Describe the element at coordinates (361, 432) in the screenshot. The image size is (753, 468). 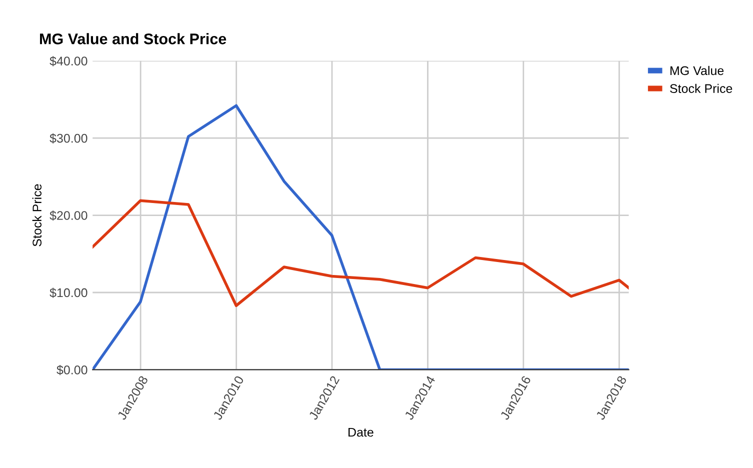
I see `x-axis-title: Date` at that location.